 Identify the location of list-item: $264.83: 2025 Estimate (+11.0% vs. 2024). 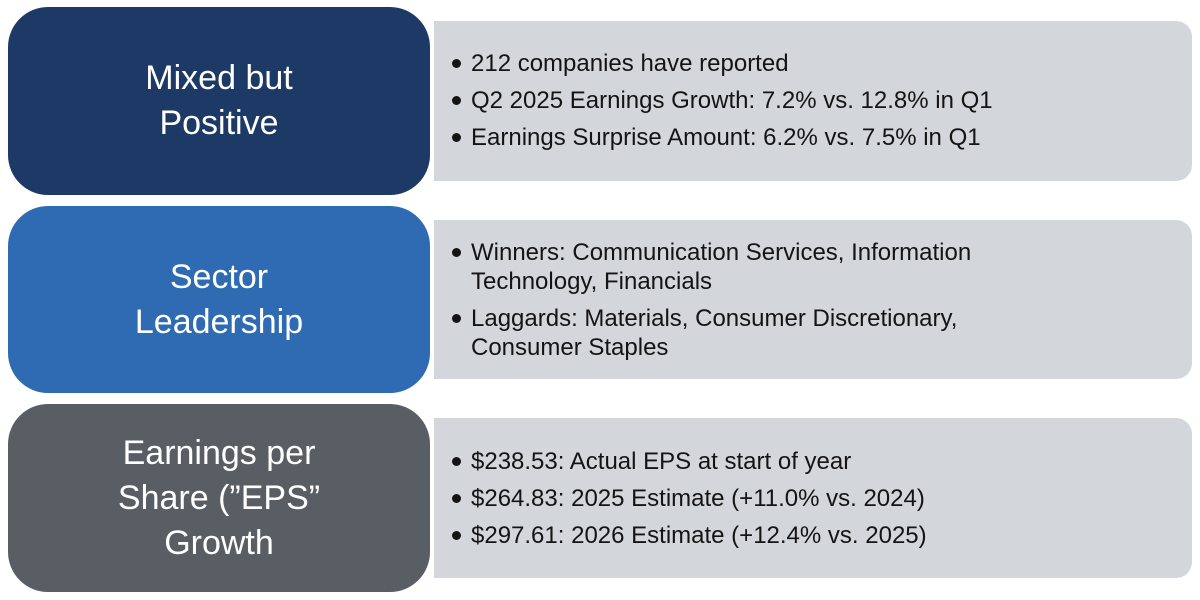
(816, 498).